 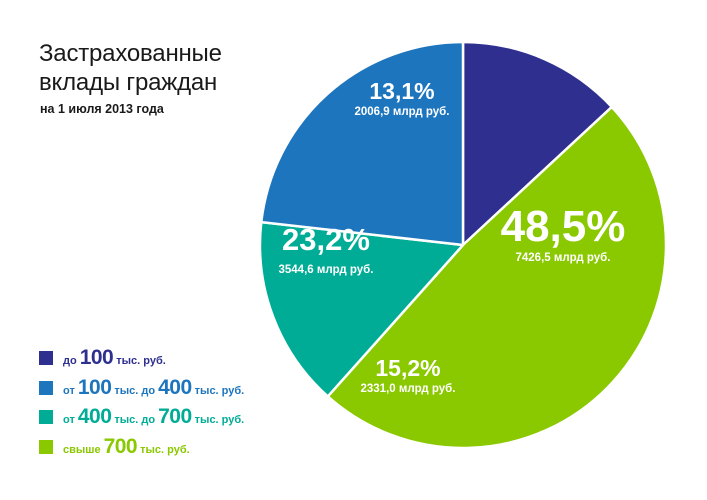 I want to click on legend-item-400k-700k: от 400 тыс. до 700 тыс. руб., so click(x=141, y=420).